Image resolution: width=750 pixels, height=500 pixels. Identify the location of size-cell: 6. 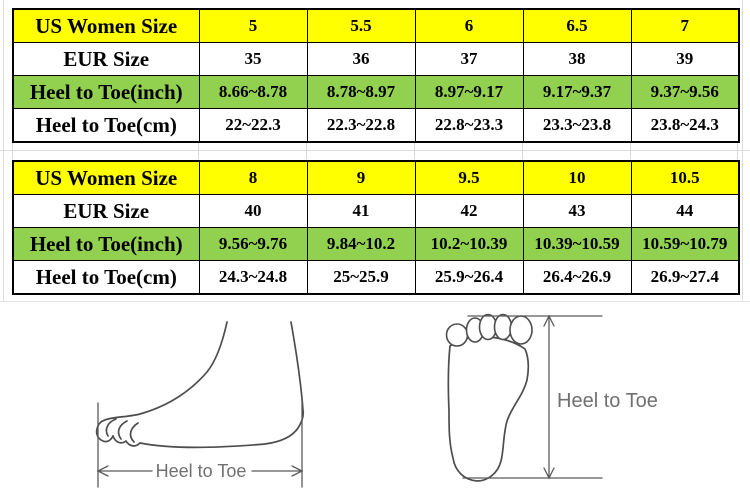
(469, 25).